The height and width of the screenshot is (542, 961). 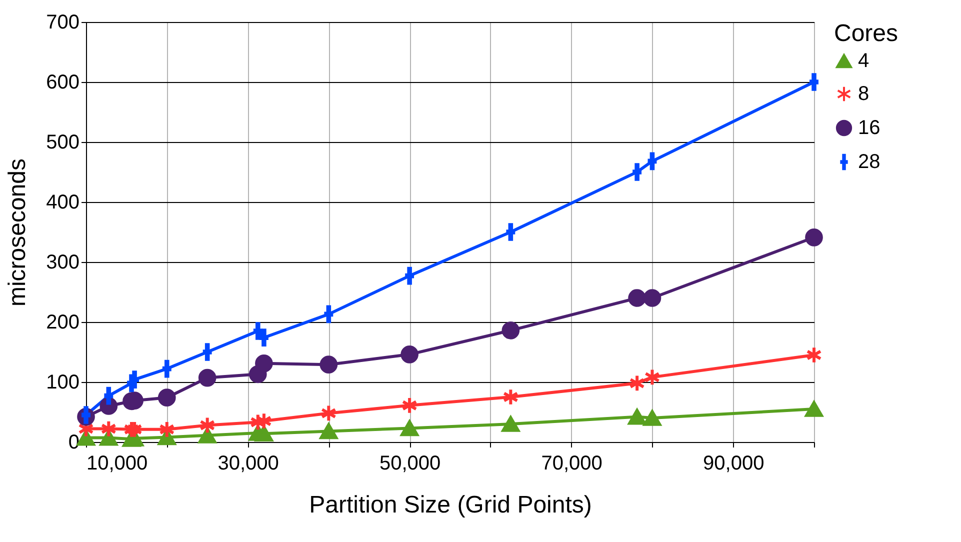 What do you see at coordinates (248, 463) in the screenshot?
I see `x-tick-label: 30,000` at bounding box center [248, 463].